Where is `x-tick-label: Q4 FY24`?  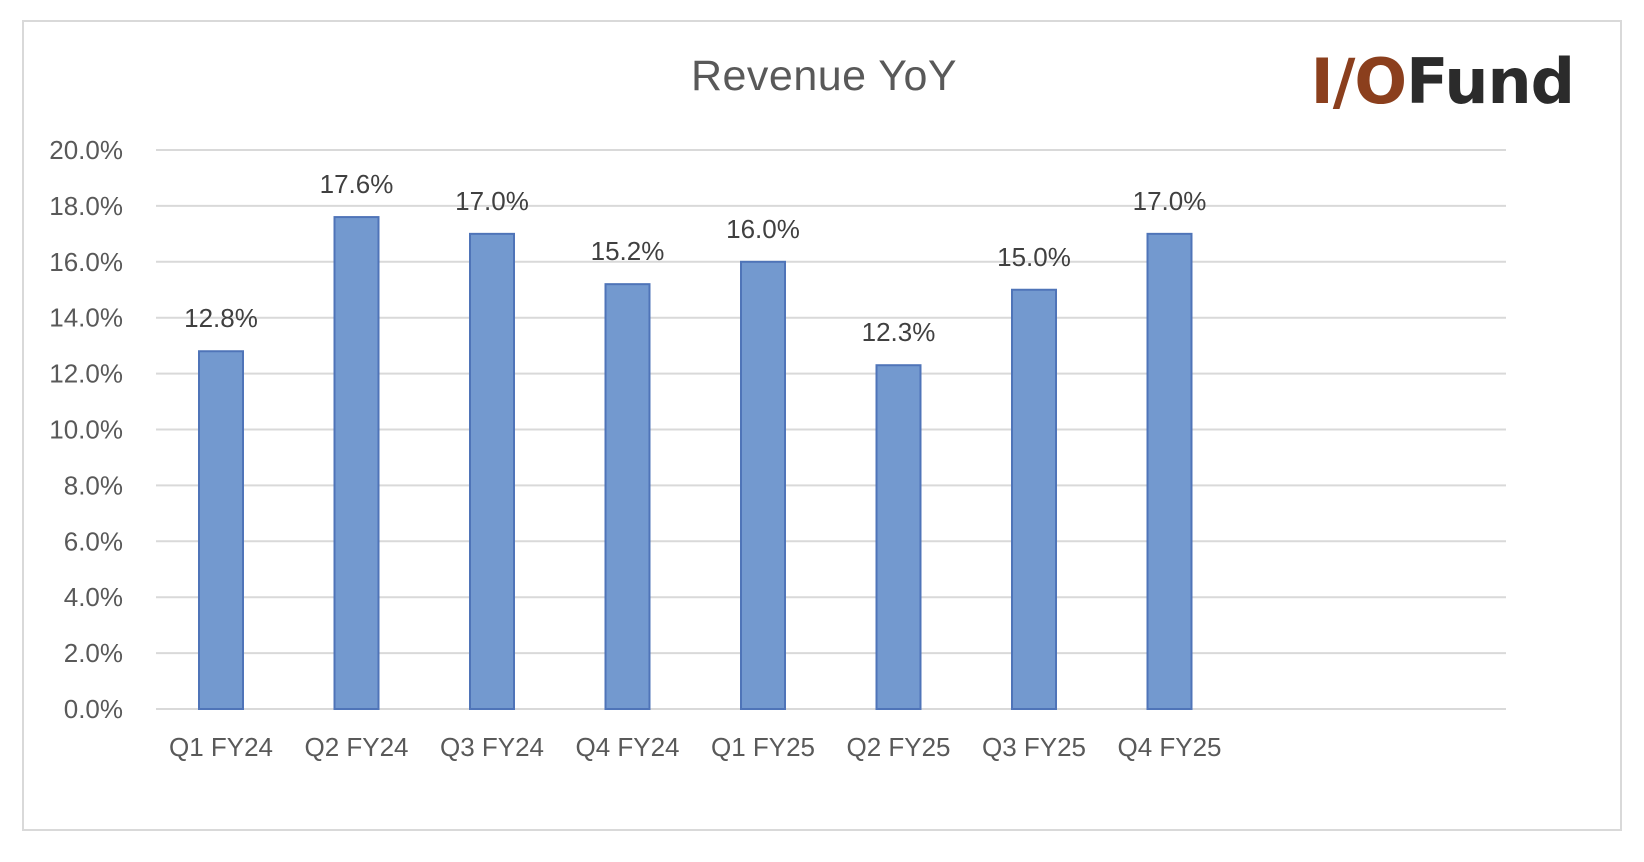
x-tick-label: Q4 FY24 is located at coordinates (627, 747).